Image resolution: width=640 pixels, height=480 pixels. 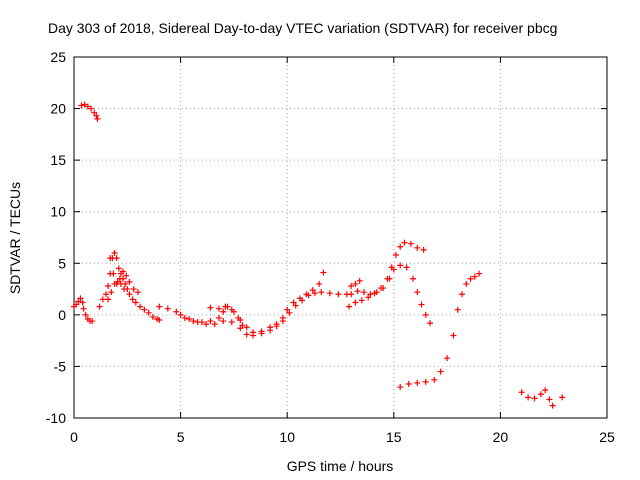 I want to click on series-seg-m, so click(x=537, y=398).